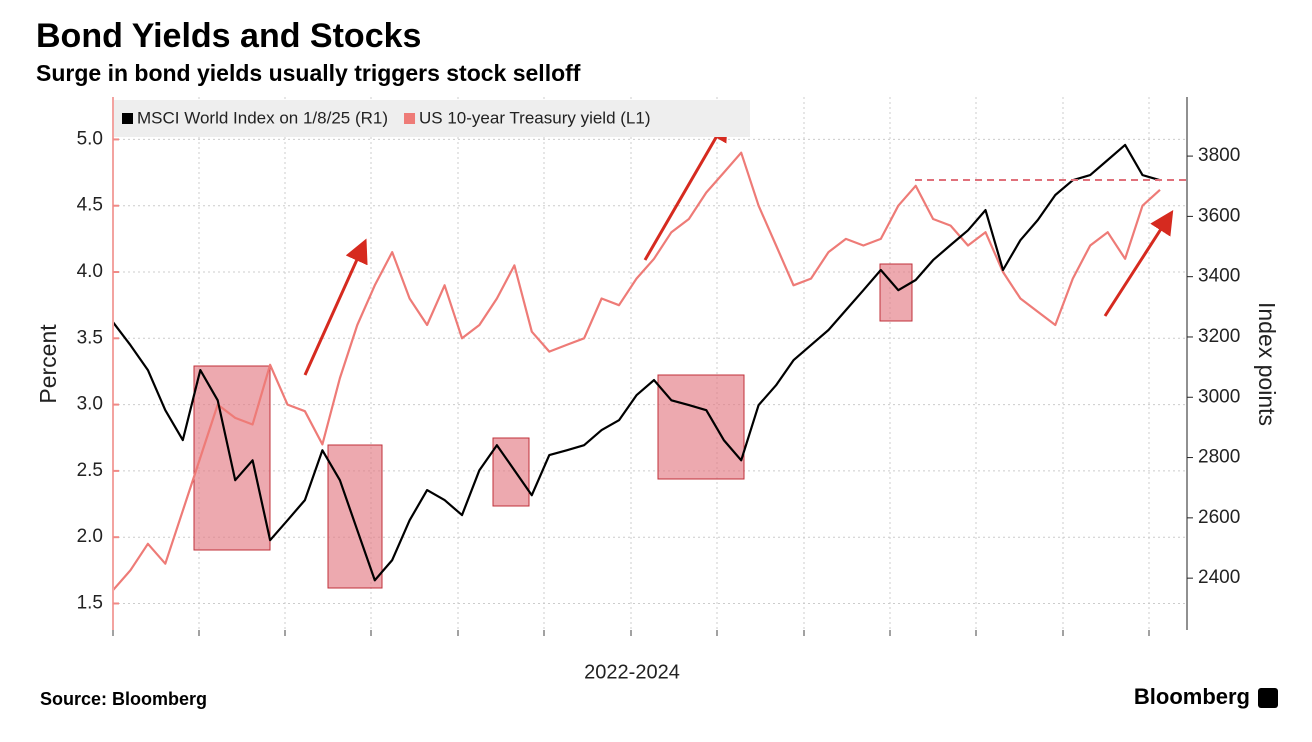 The image size is (1312, 742). I want to click on y2-axis-label: Index points, so click(1267, 364).